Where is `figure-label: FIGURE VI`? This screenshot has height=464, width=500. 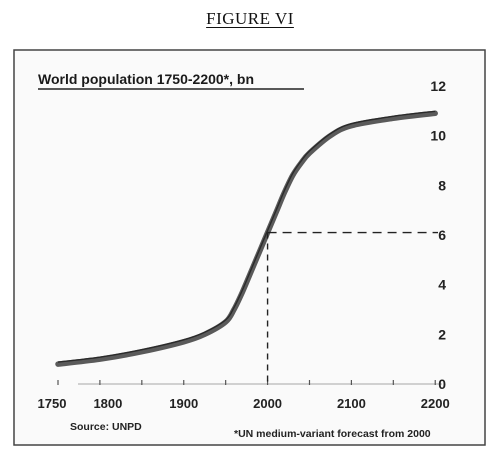 figure-label: FIGURE VI is located at coordinates (250, 18).